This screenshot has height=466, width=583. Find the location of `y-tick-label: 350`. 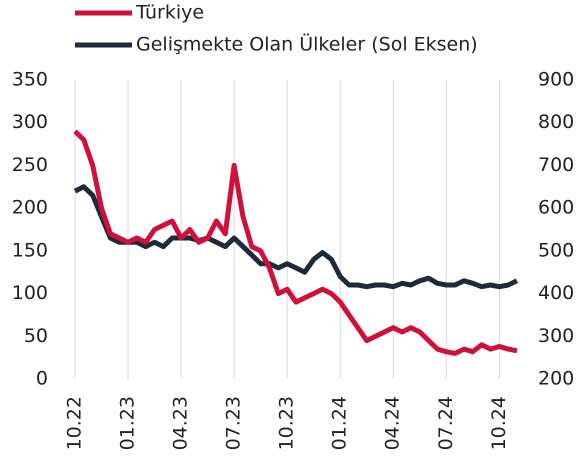

y-tick-label: 350 is located at coordinates (30, 80).